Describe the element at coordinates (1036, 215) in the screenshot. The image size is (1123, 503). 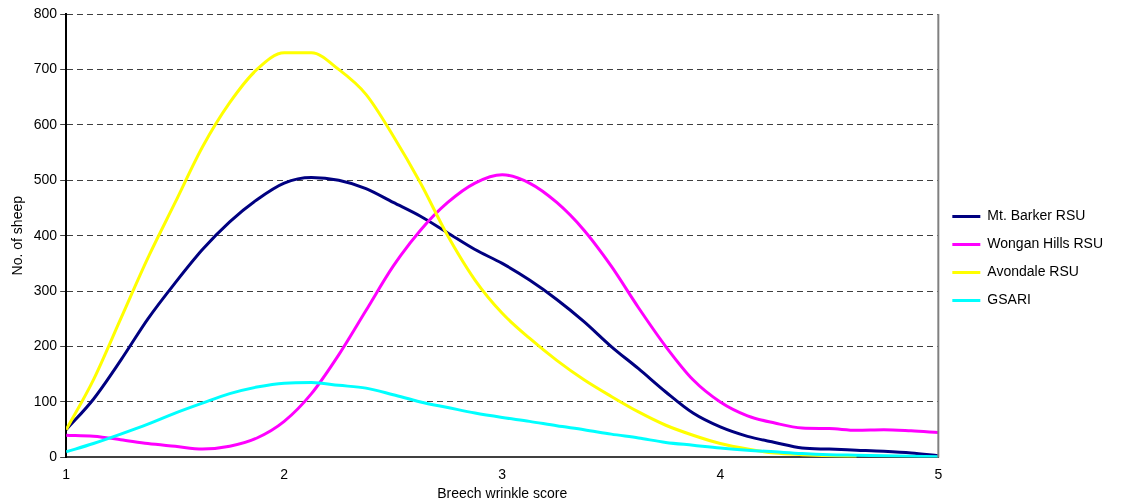
I see `legend-label: Mt. Barker RSU` at that location.